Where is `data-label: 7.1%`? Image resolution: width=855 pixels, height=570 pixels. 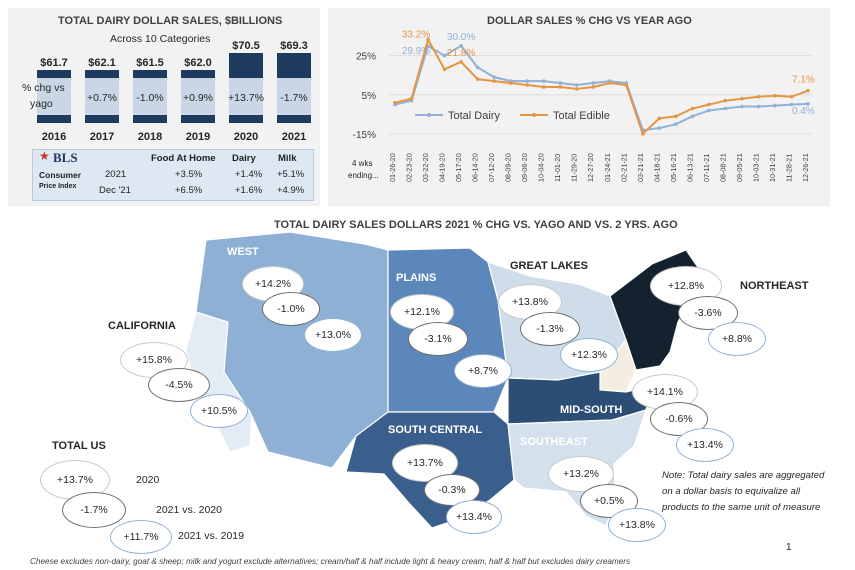
data-label: 7.1% is located at coordinates (803, 80).